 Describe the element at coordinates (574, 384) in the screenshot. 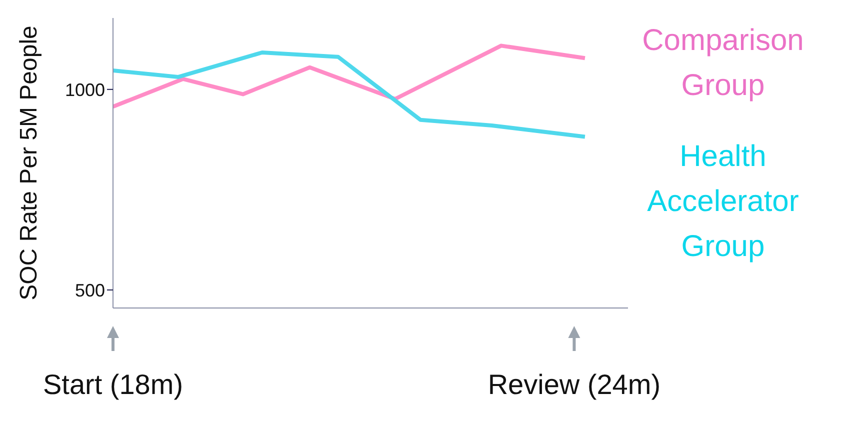

I see `x-tick-label: Review (24m)` at that location.